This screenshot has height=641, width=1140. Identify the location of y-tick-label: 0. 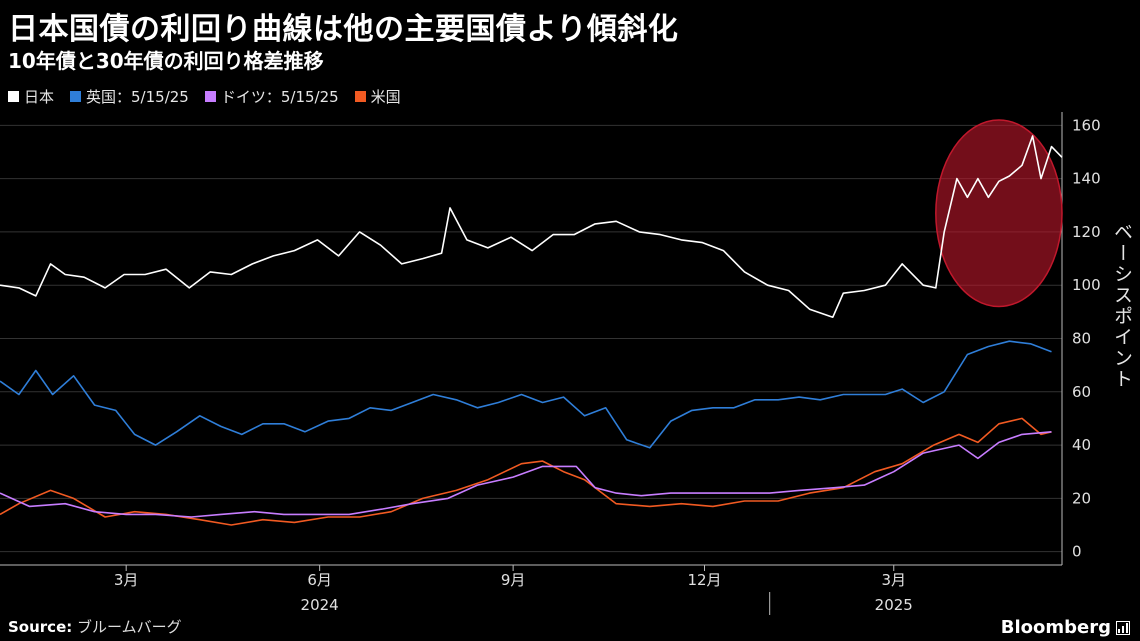
(1077, 552).